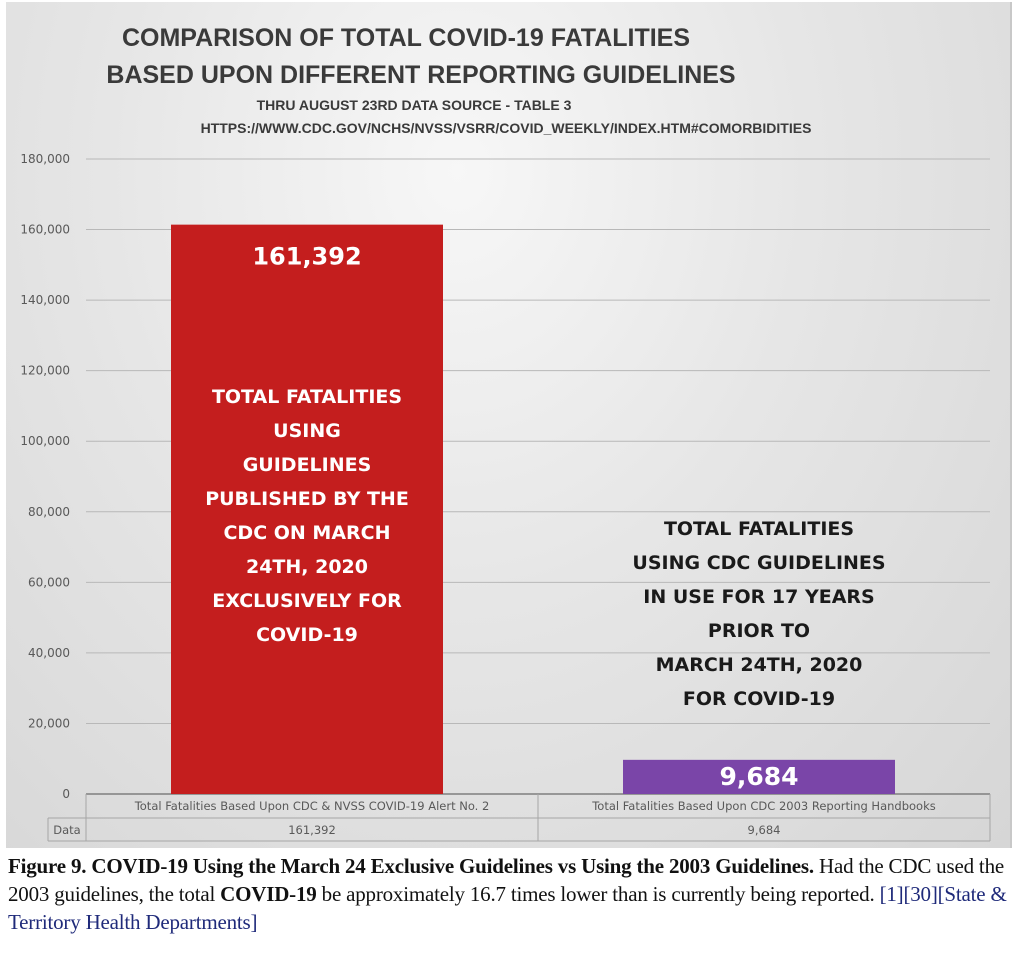 The width and height of the screenshot is (1024, 958). I want to click on annotation-line: PRIOR TO, so click(759, 631).